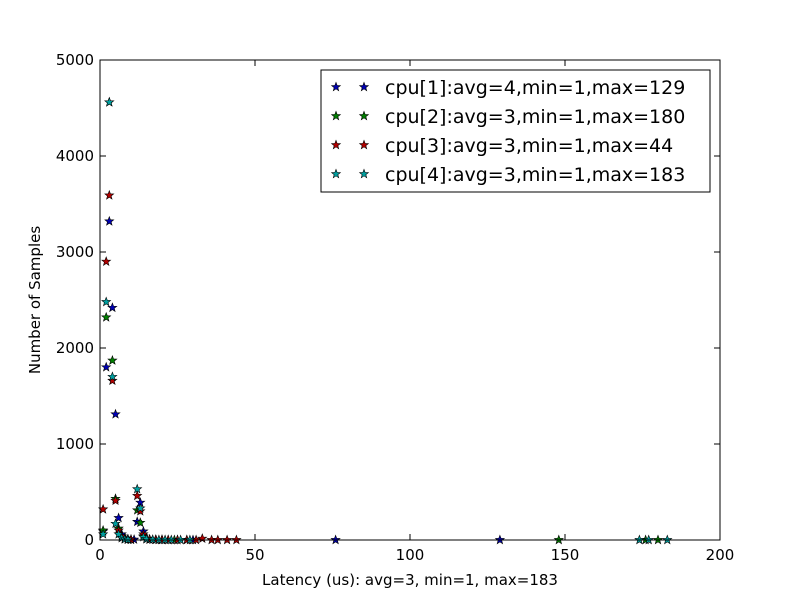 The width and height of the screenshot is (800, 600). I want to click on legend-box, so click(515, 131).